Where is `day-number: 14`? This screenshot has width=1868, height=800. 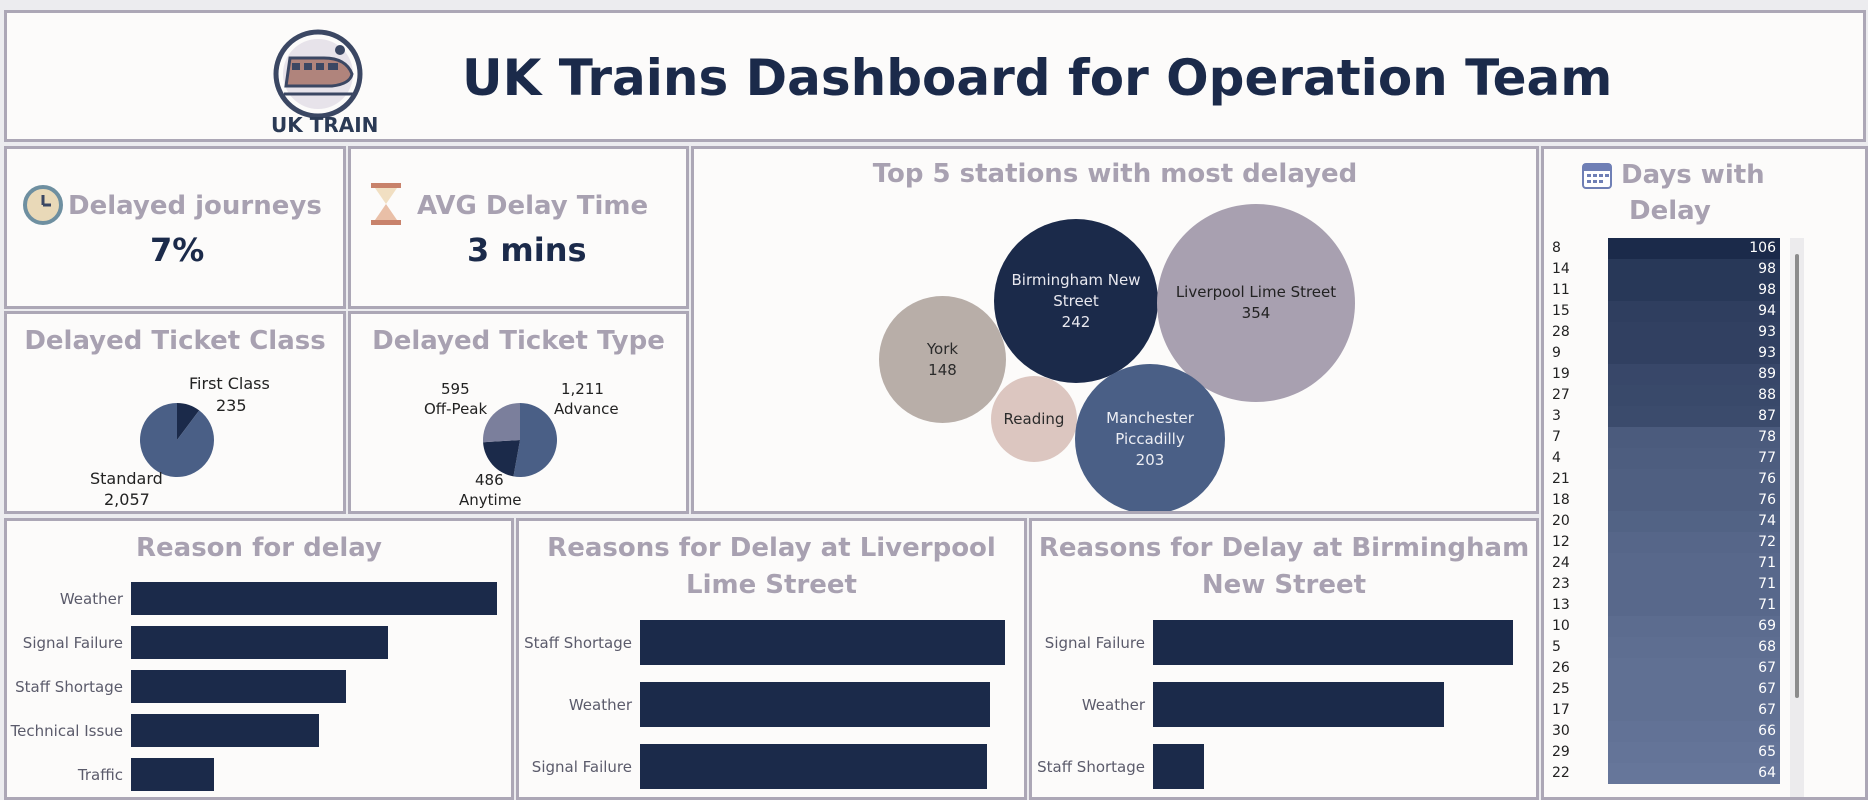
day-number: 14 is located at coordinates (1561, 269).